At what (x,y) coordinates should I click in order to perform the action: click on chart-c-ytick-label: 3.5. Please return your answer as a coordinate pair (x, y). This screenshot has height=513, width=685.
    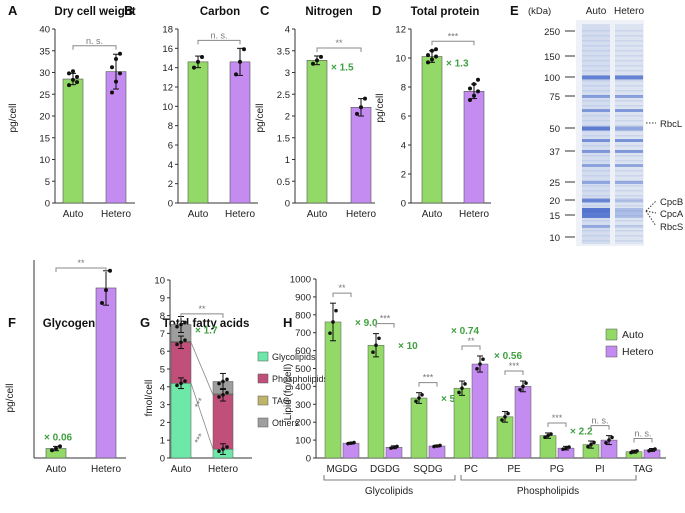
    Looking at the image, I should click on (283, 51).